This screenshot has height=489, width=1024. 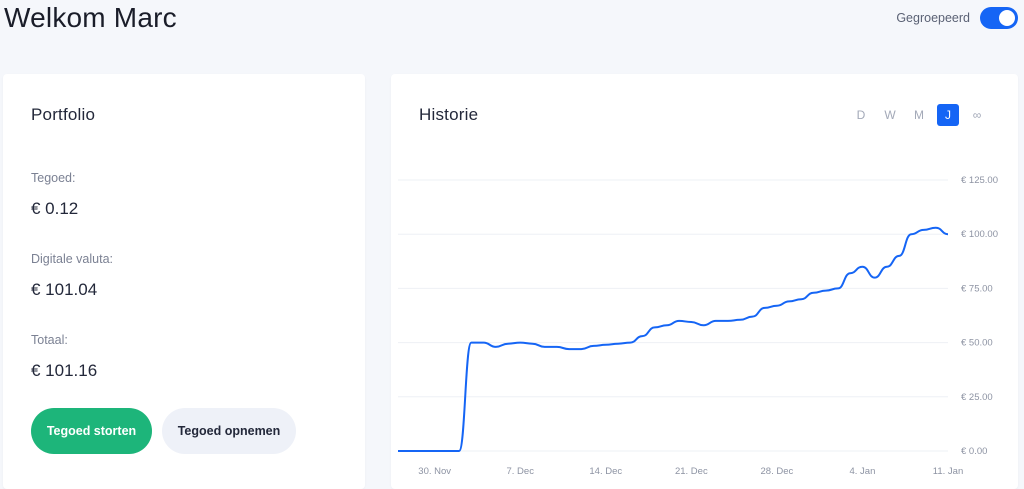 What do you see at coordinates (520, 471) in the screenshot?
I see `x-tick-label: 7. Dec` at bounding box center [520, 471].